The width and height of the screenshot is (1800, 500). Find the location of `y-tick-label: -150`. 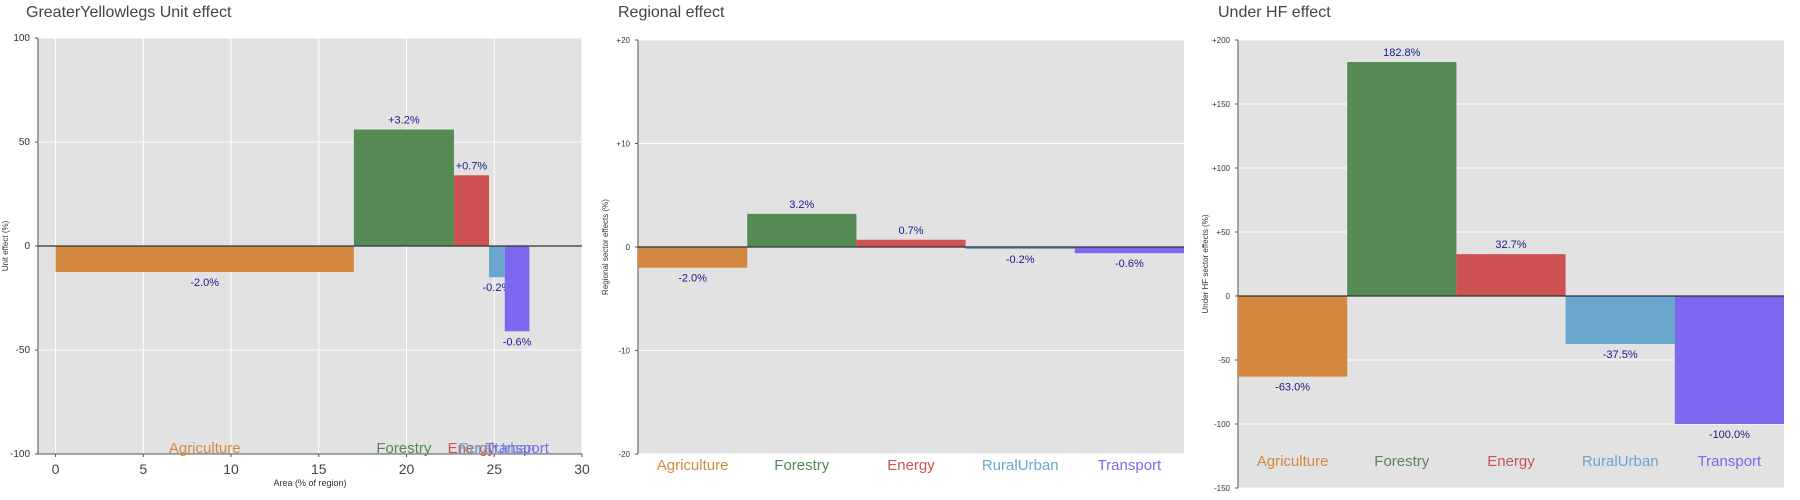

y-tick-label: -150 is located at coordinates (1222, 488).